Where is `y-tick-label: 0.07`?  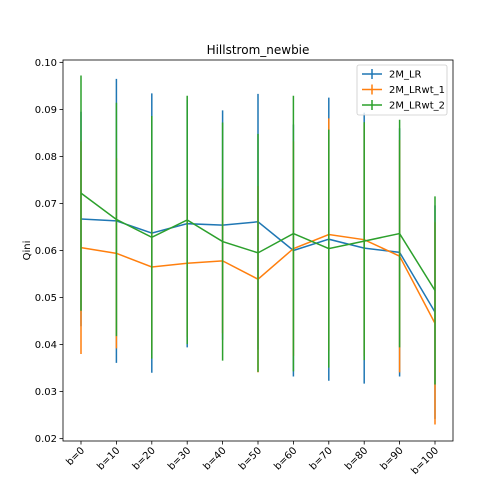
y-tick-label: 0.07 is located at coordinates (46, 204).